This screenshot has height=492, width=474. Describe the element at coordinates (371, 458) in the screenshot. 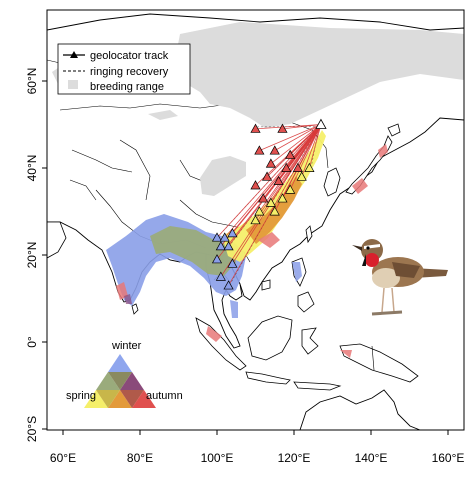

I see `x-tick-label: 140°E` at that location.